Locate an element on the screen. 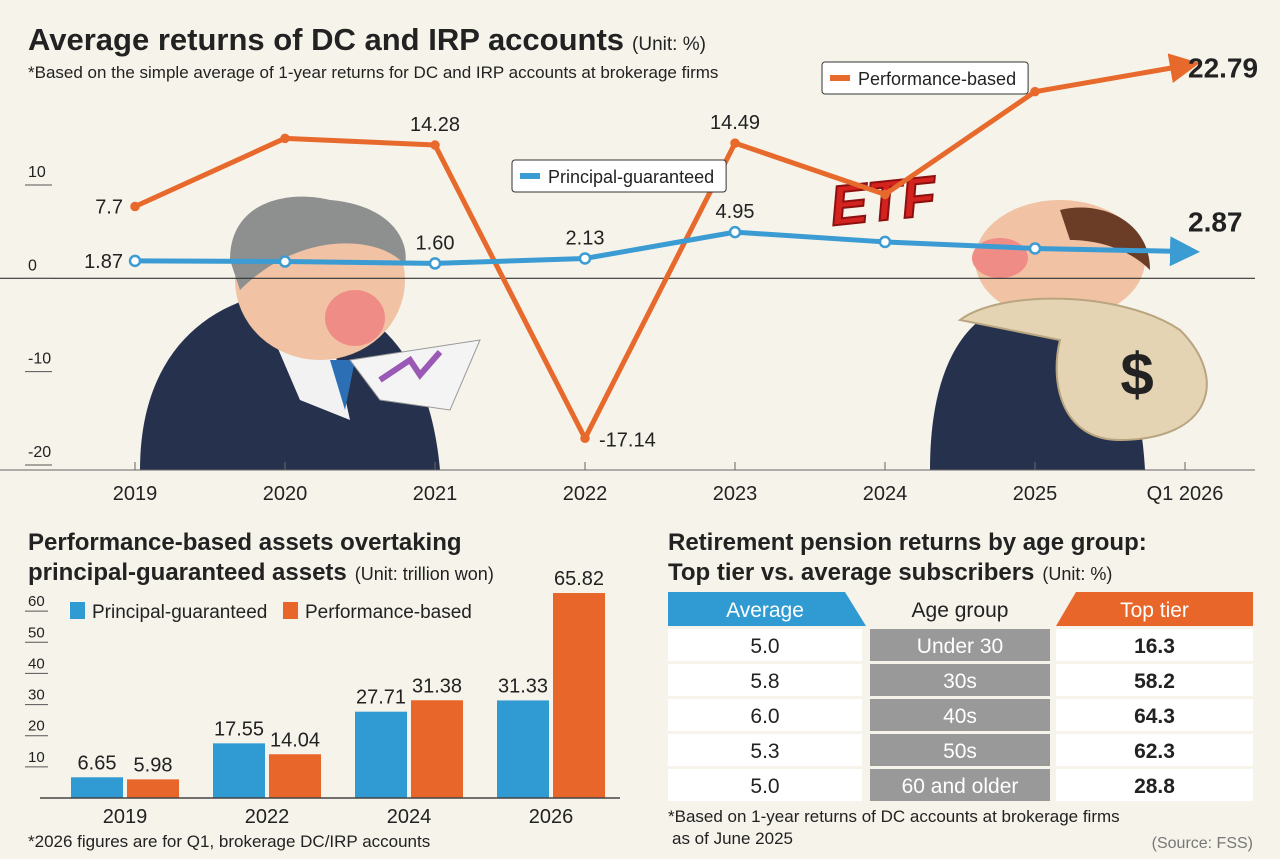 This screenshot has height=859, width=1280. x-tick-label: Q1 2026 is located at coordinates (1185, 494).